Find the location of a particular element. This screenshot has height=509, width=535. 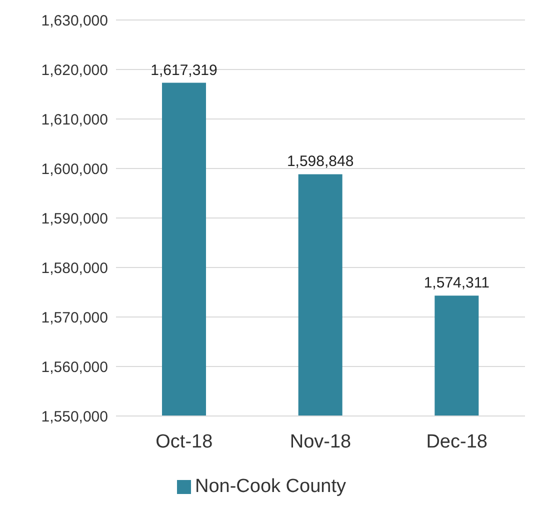

y-tick-label: 1,590,000 is located at coordinates (74, 219).